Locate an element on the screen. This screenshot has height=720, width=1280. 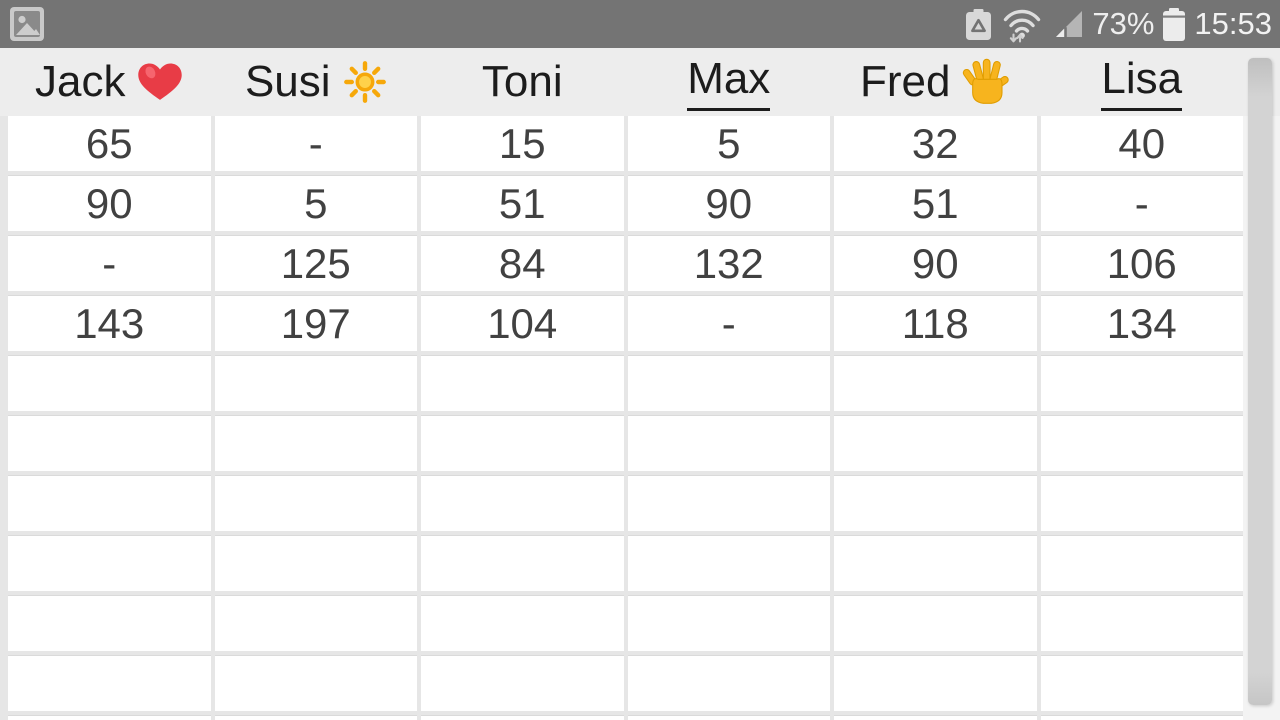
table-cell: 125 is located at coordinates (315, 263).